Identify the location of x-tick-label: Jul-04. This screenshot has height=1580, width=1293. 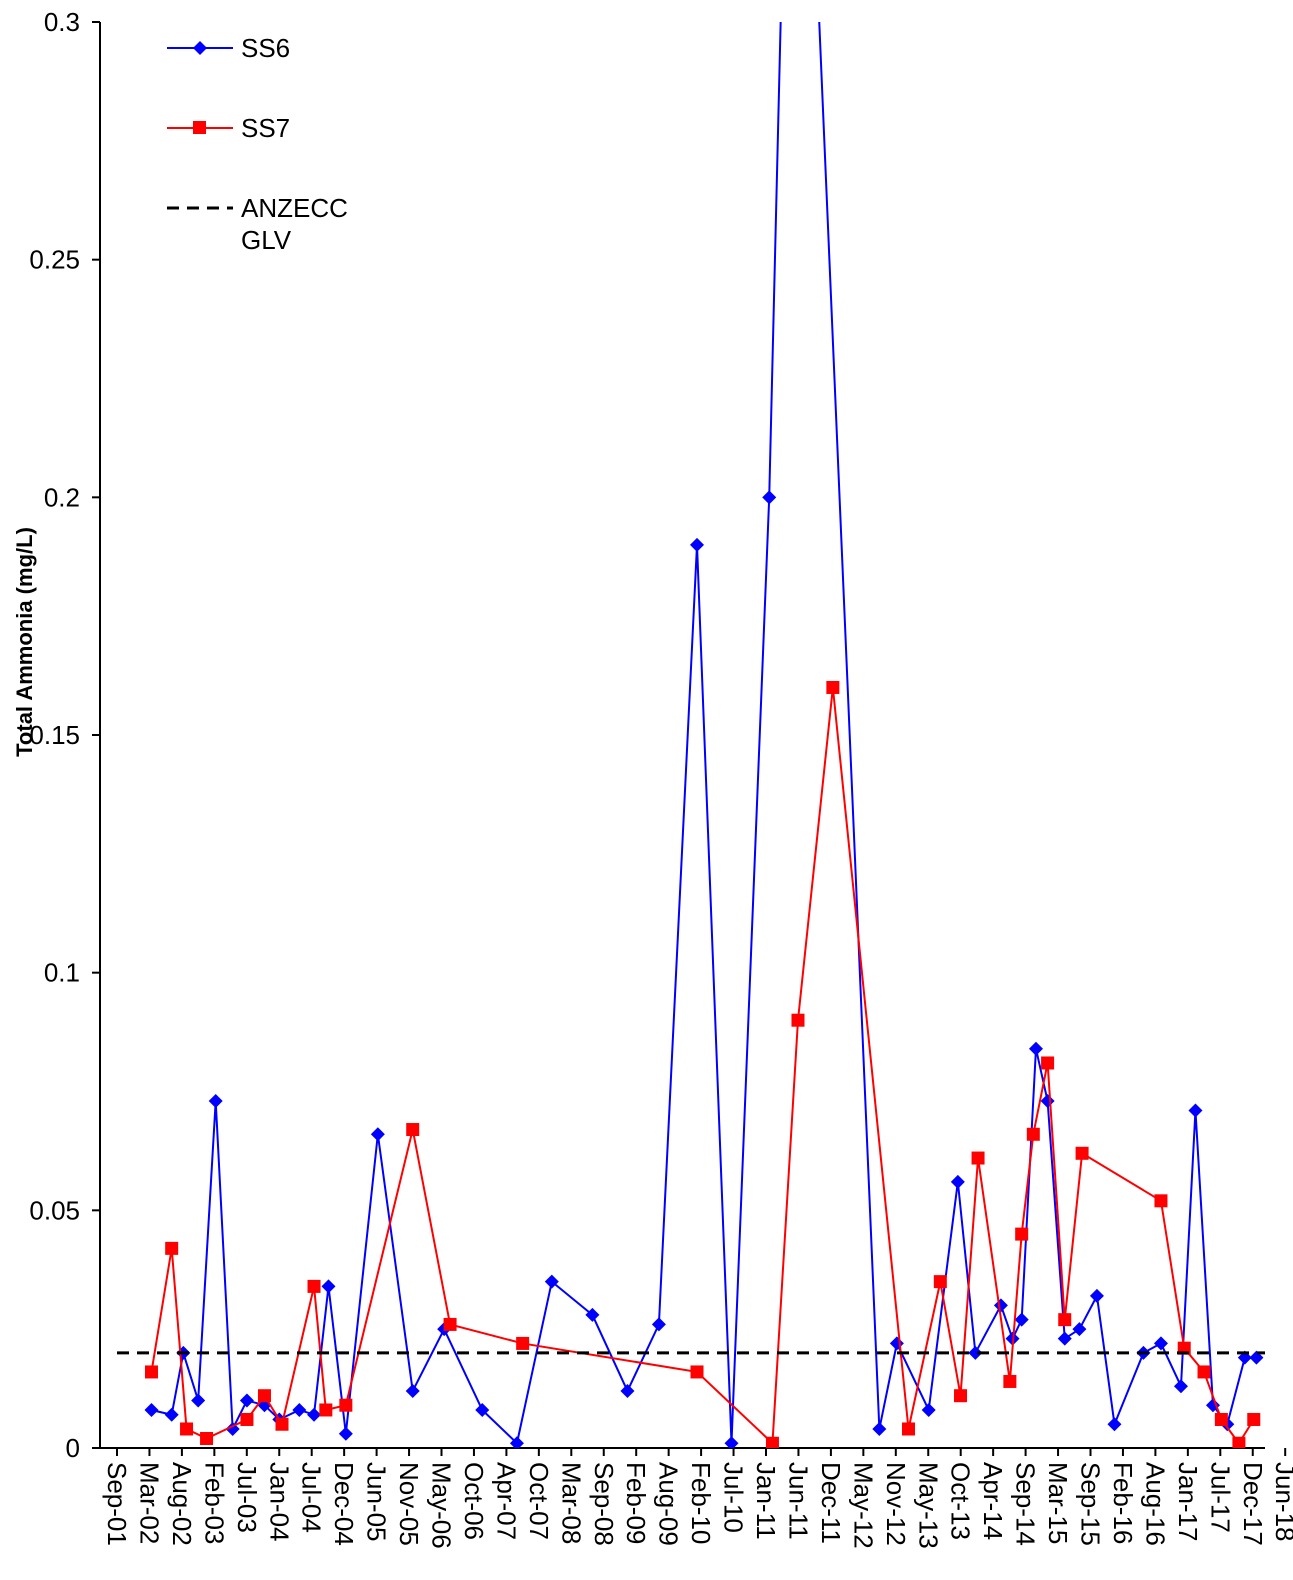
(312, 1497).